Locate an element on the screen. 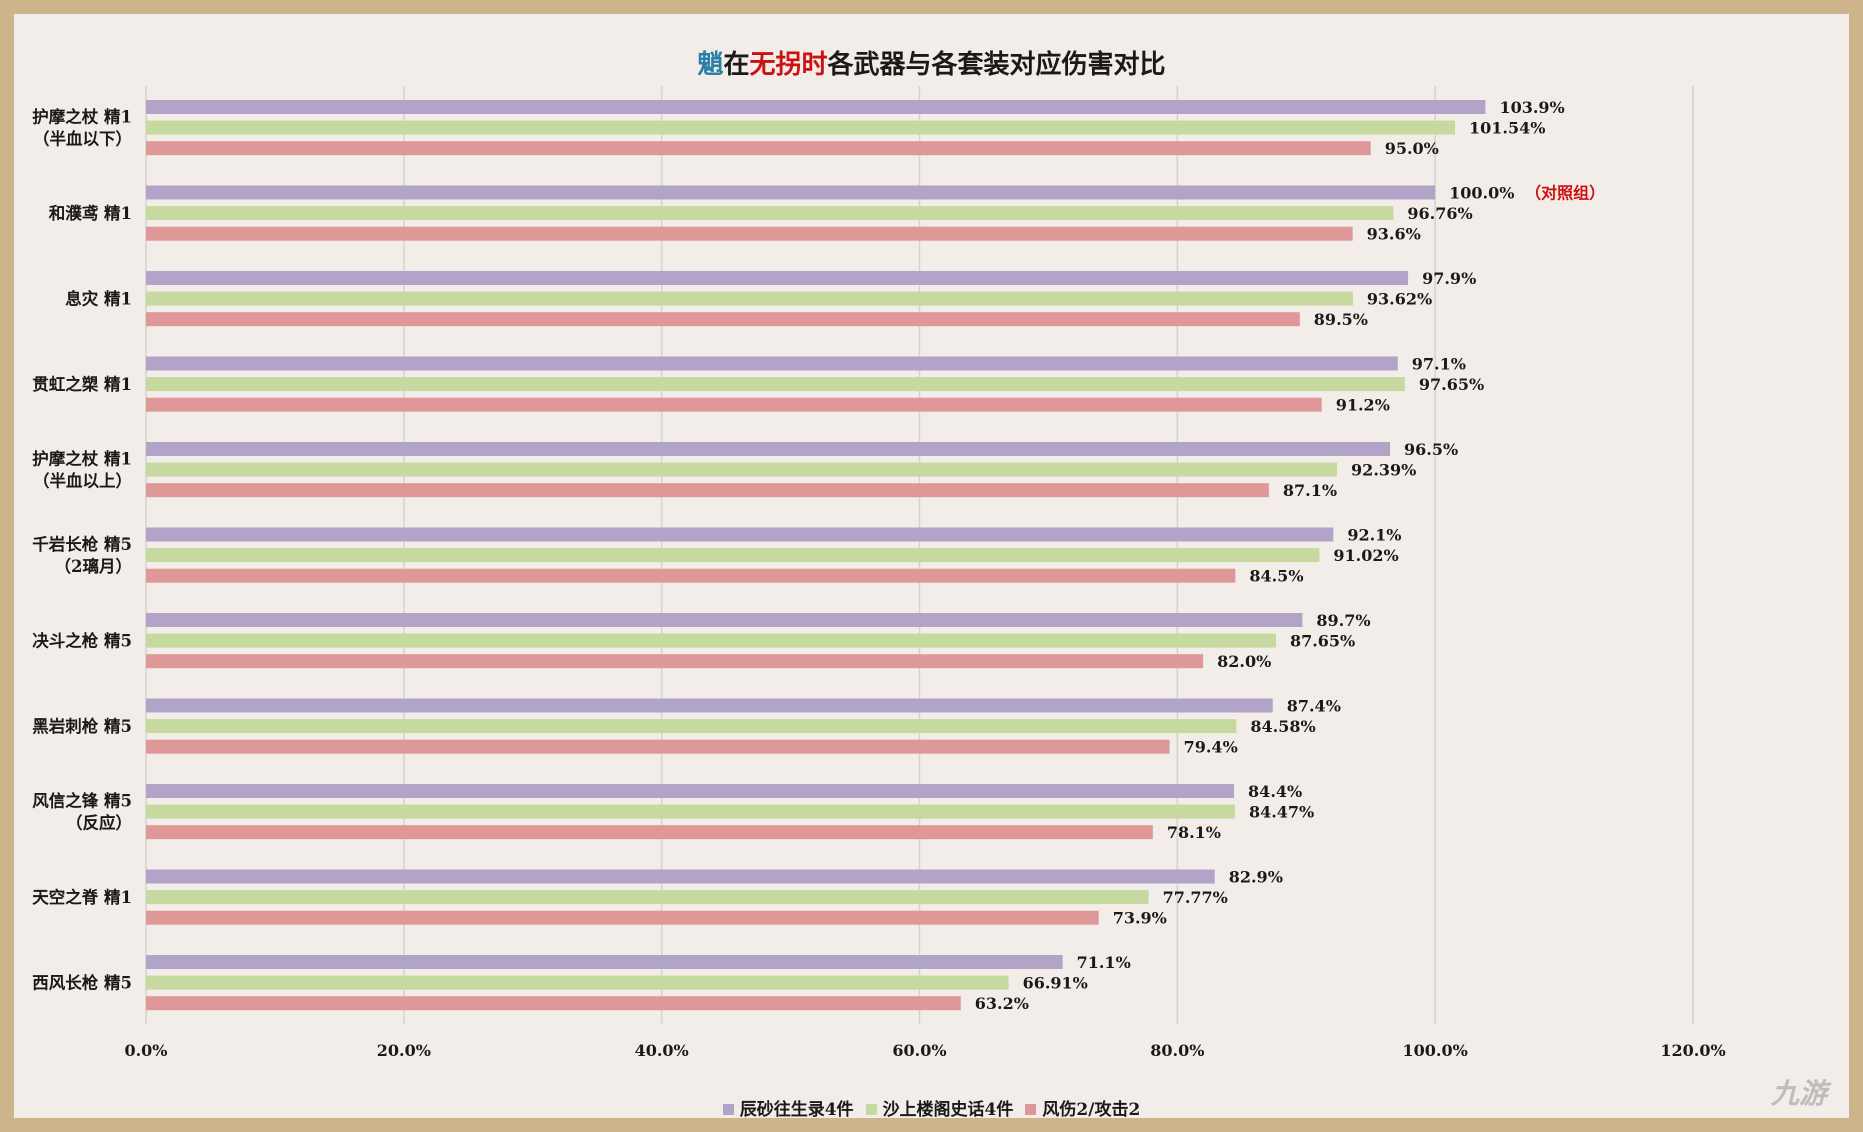 The image size is (1863, 1132). data-label: 97.65% is located at coordinates (1451, 384).